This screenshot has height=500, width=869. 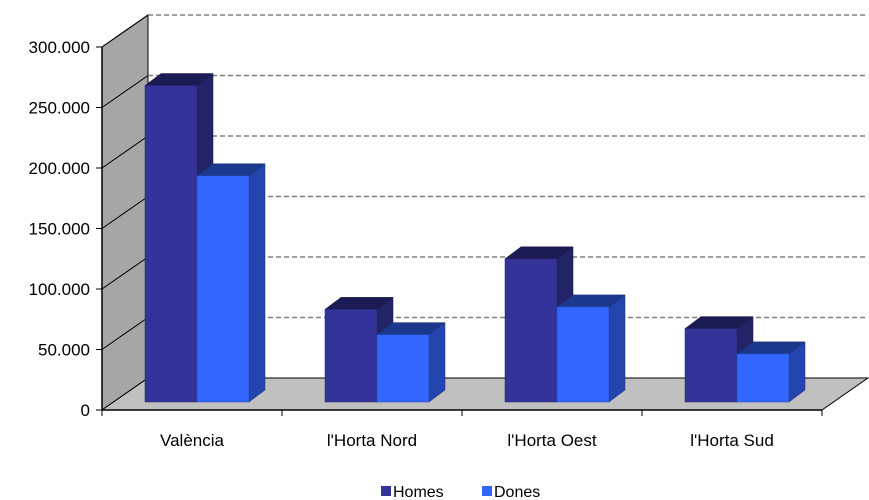 What do you see at coordinates (372, 440) in the screenshot?
I see `x-tick-label: l'Horta Nord` at bounding box center [372, 440].